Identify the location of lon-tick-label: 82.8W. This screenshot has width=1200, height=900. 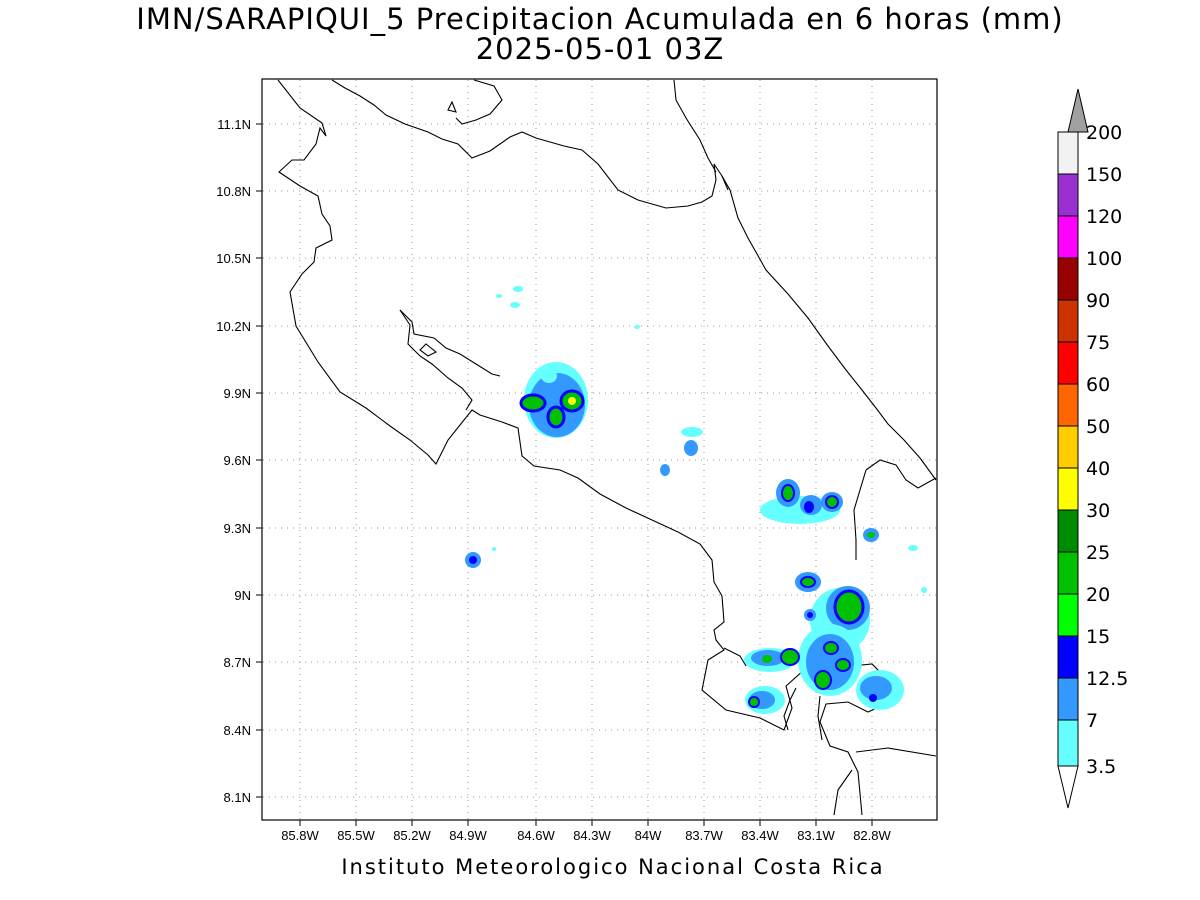
(872, 835).